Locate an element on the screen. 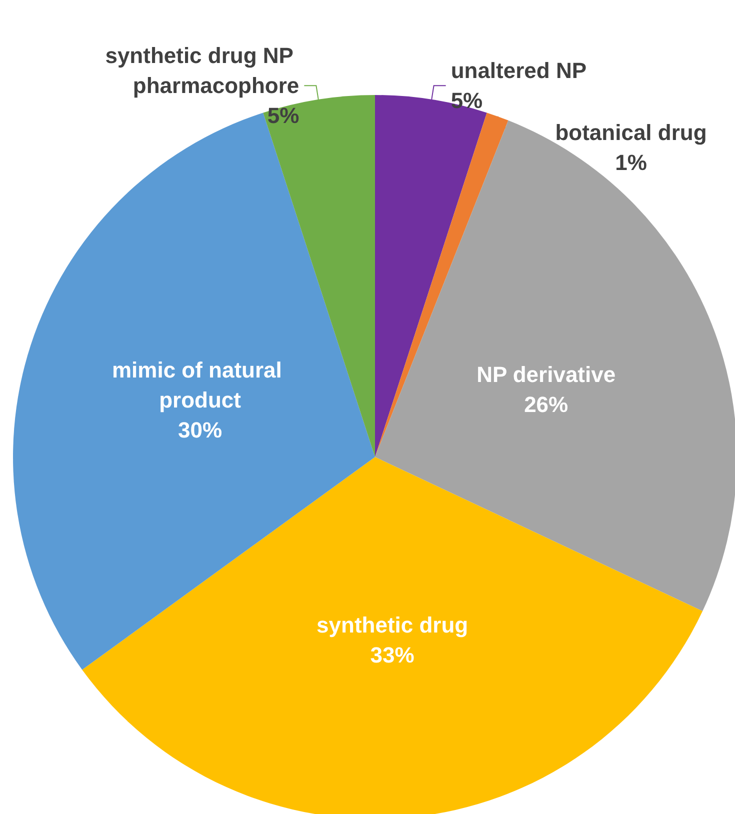  slice-label: mimic of natural product is located at coordinates (200, 385).